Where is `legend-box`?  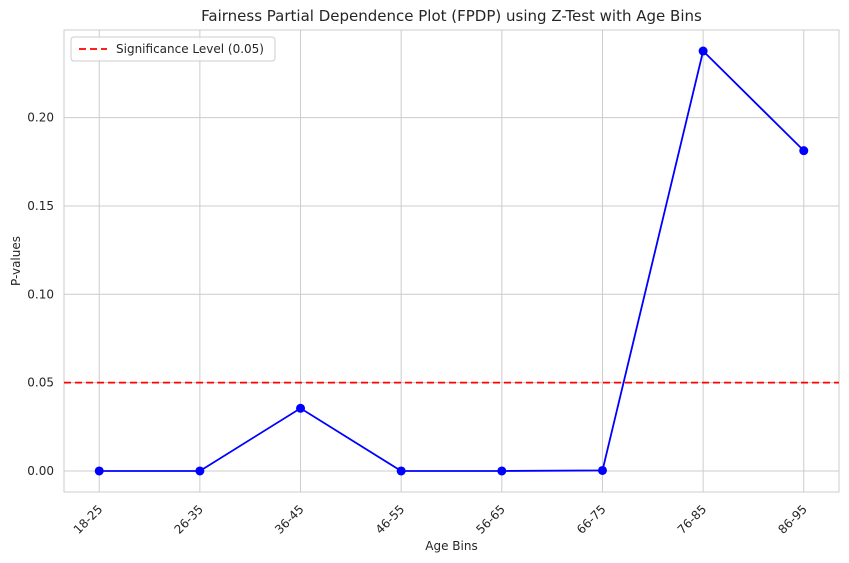
legend-box is located at coordinates (173, 49).